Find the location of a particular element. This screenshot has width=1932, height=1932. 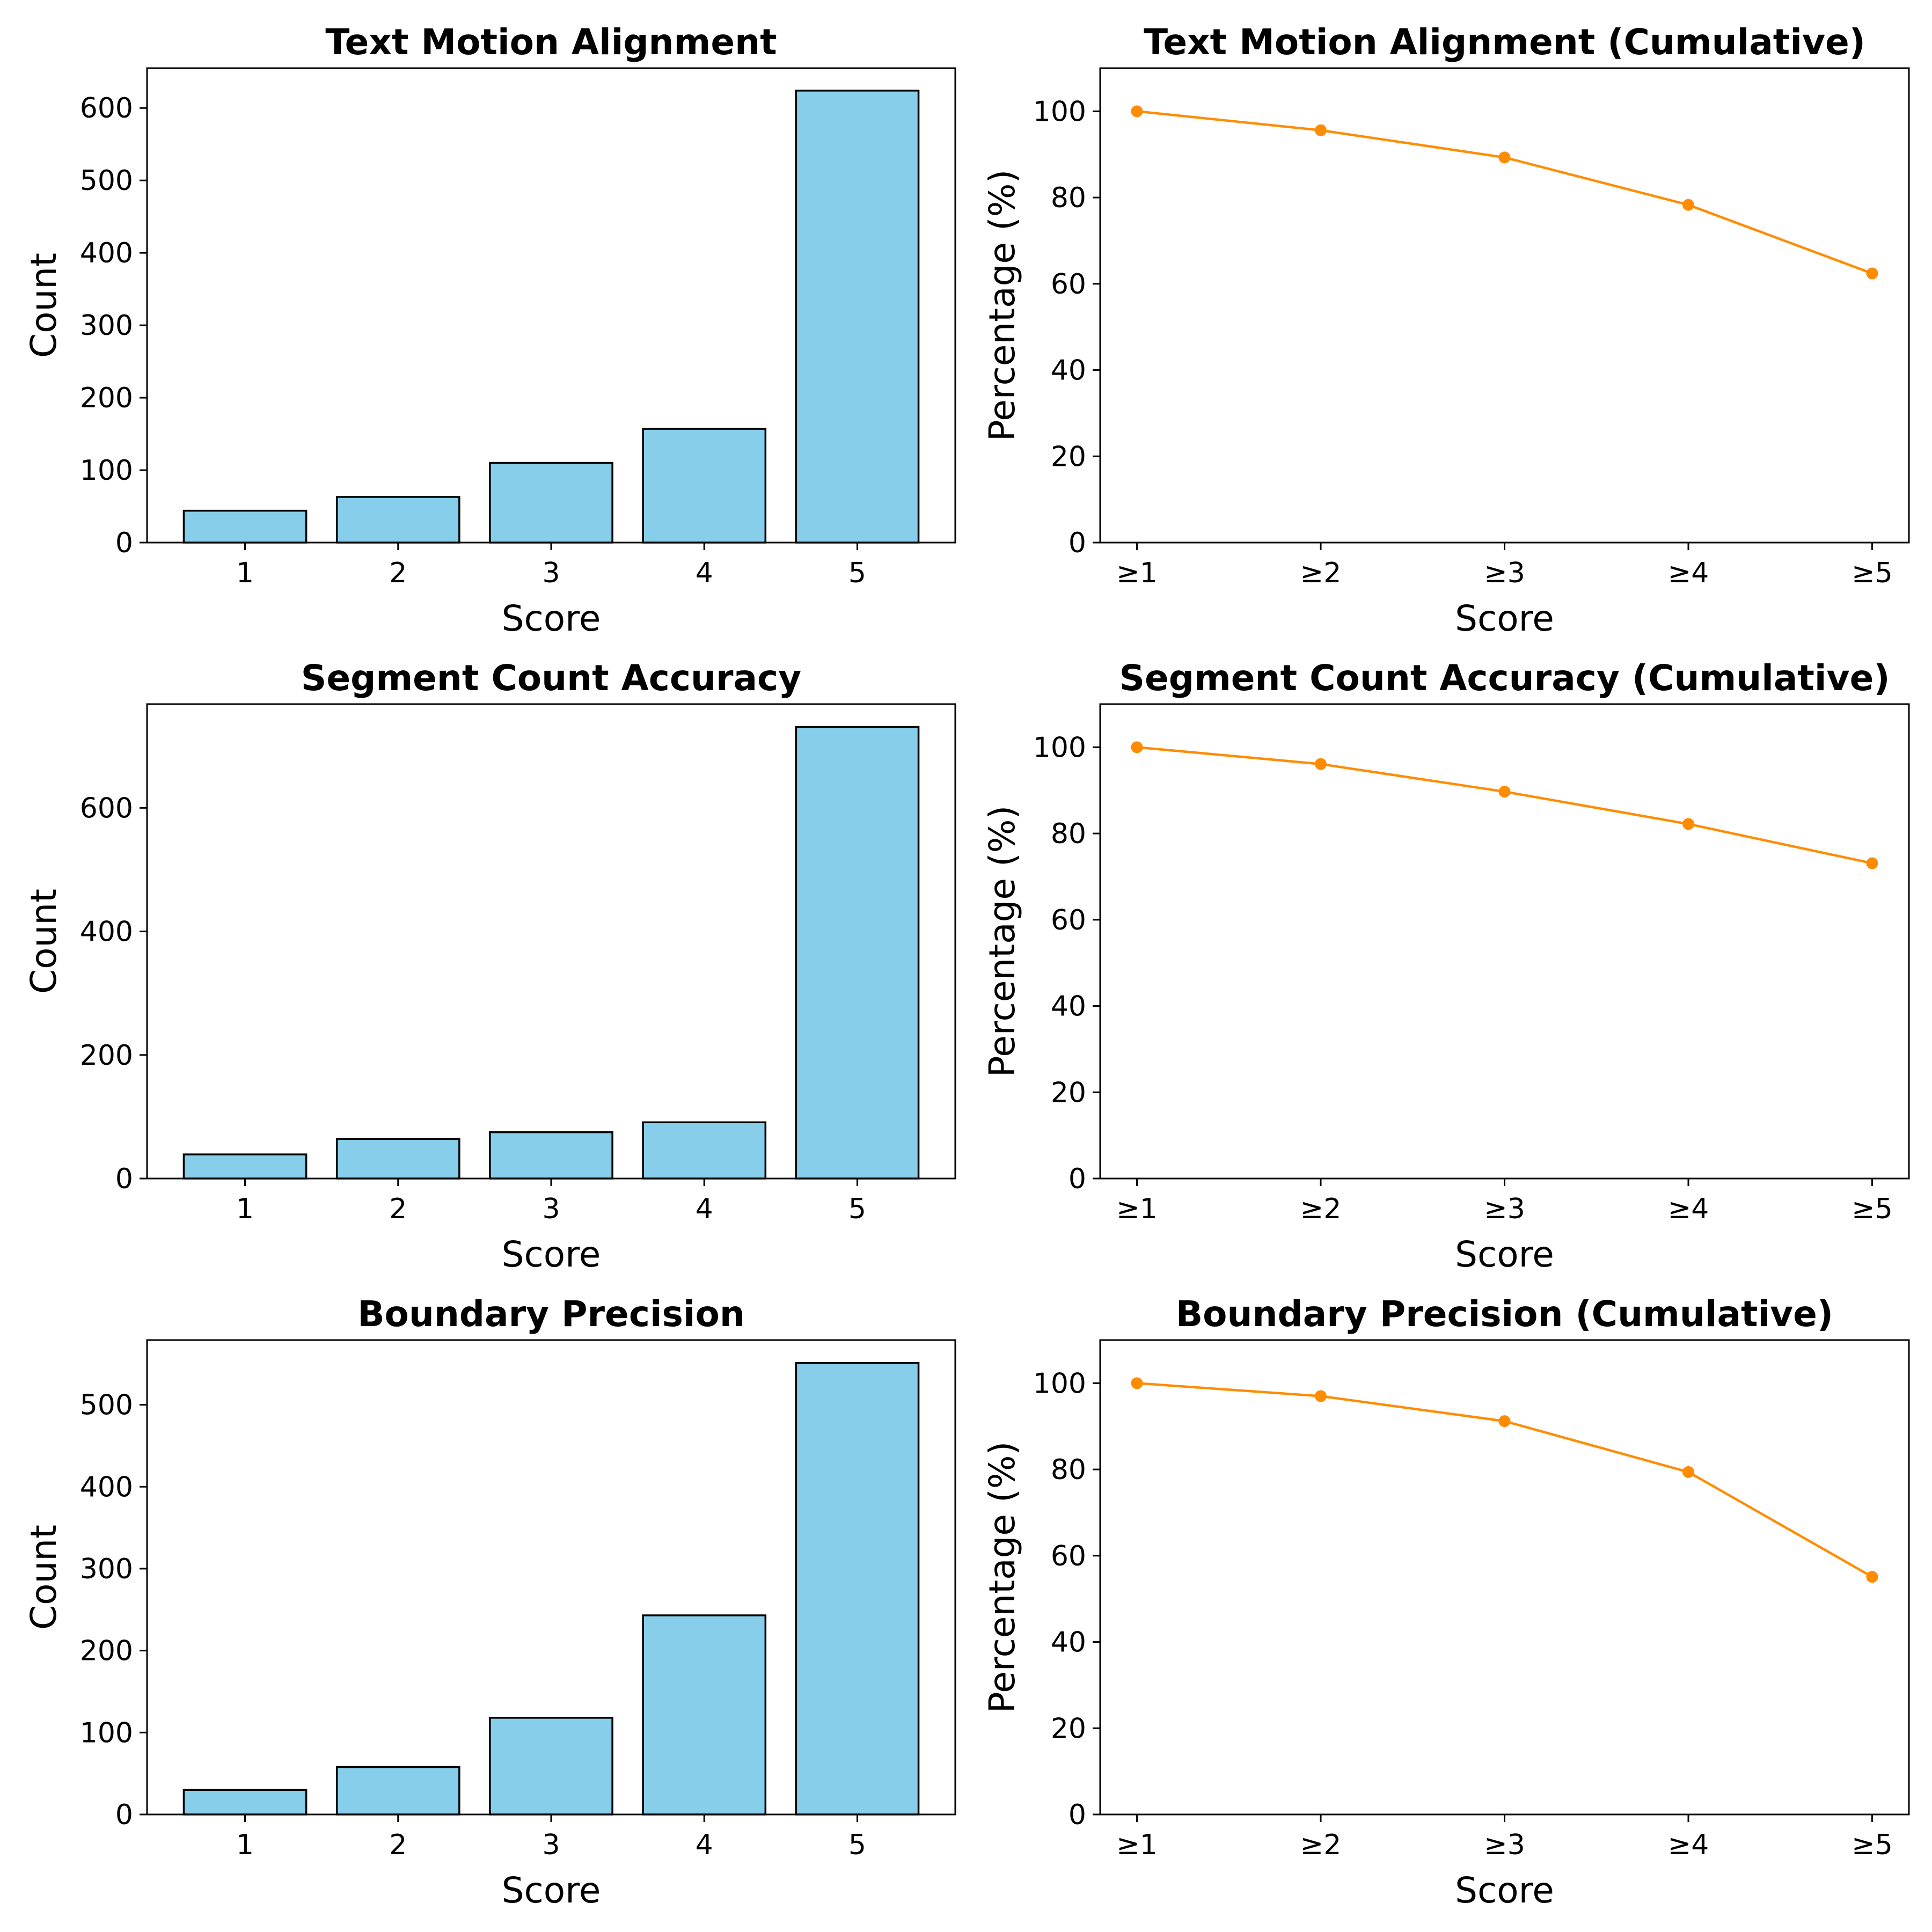

y-tick-label: 200 is located at coordinates (106, 1056).